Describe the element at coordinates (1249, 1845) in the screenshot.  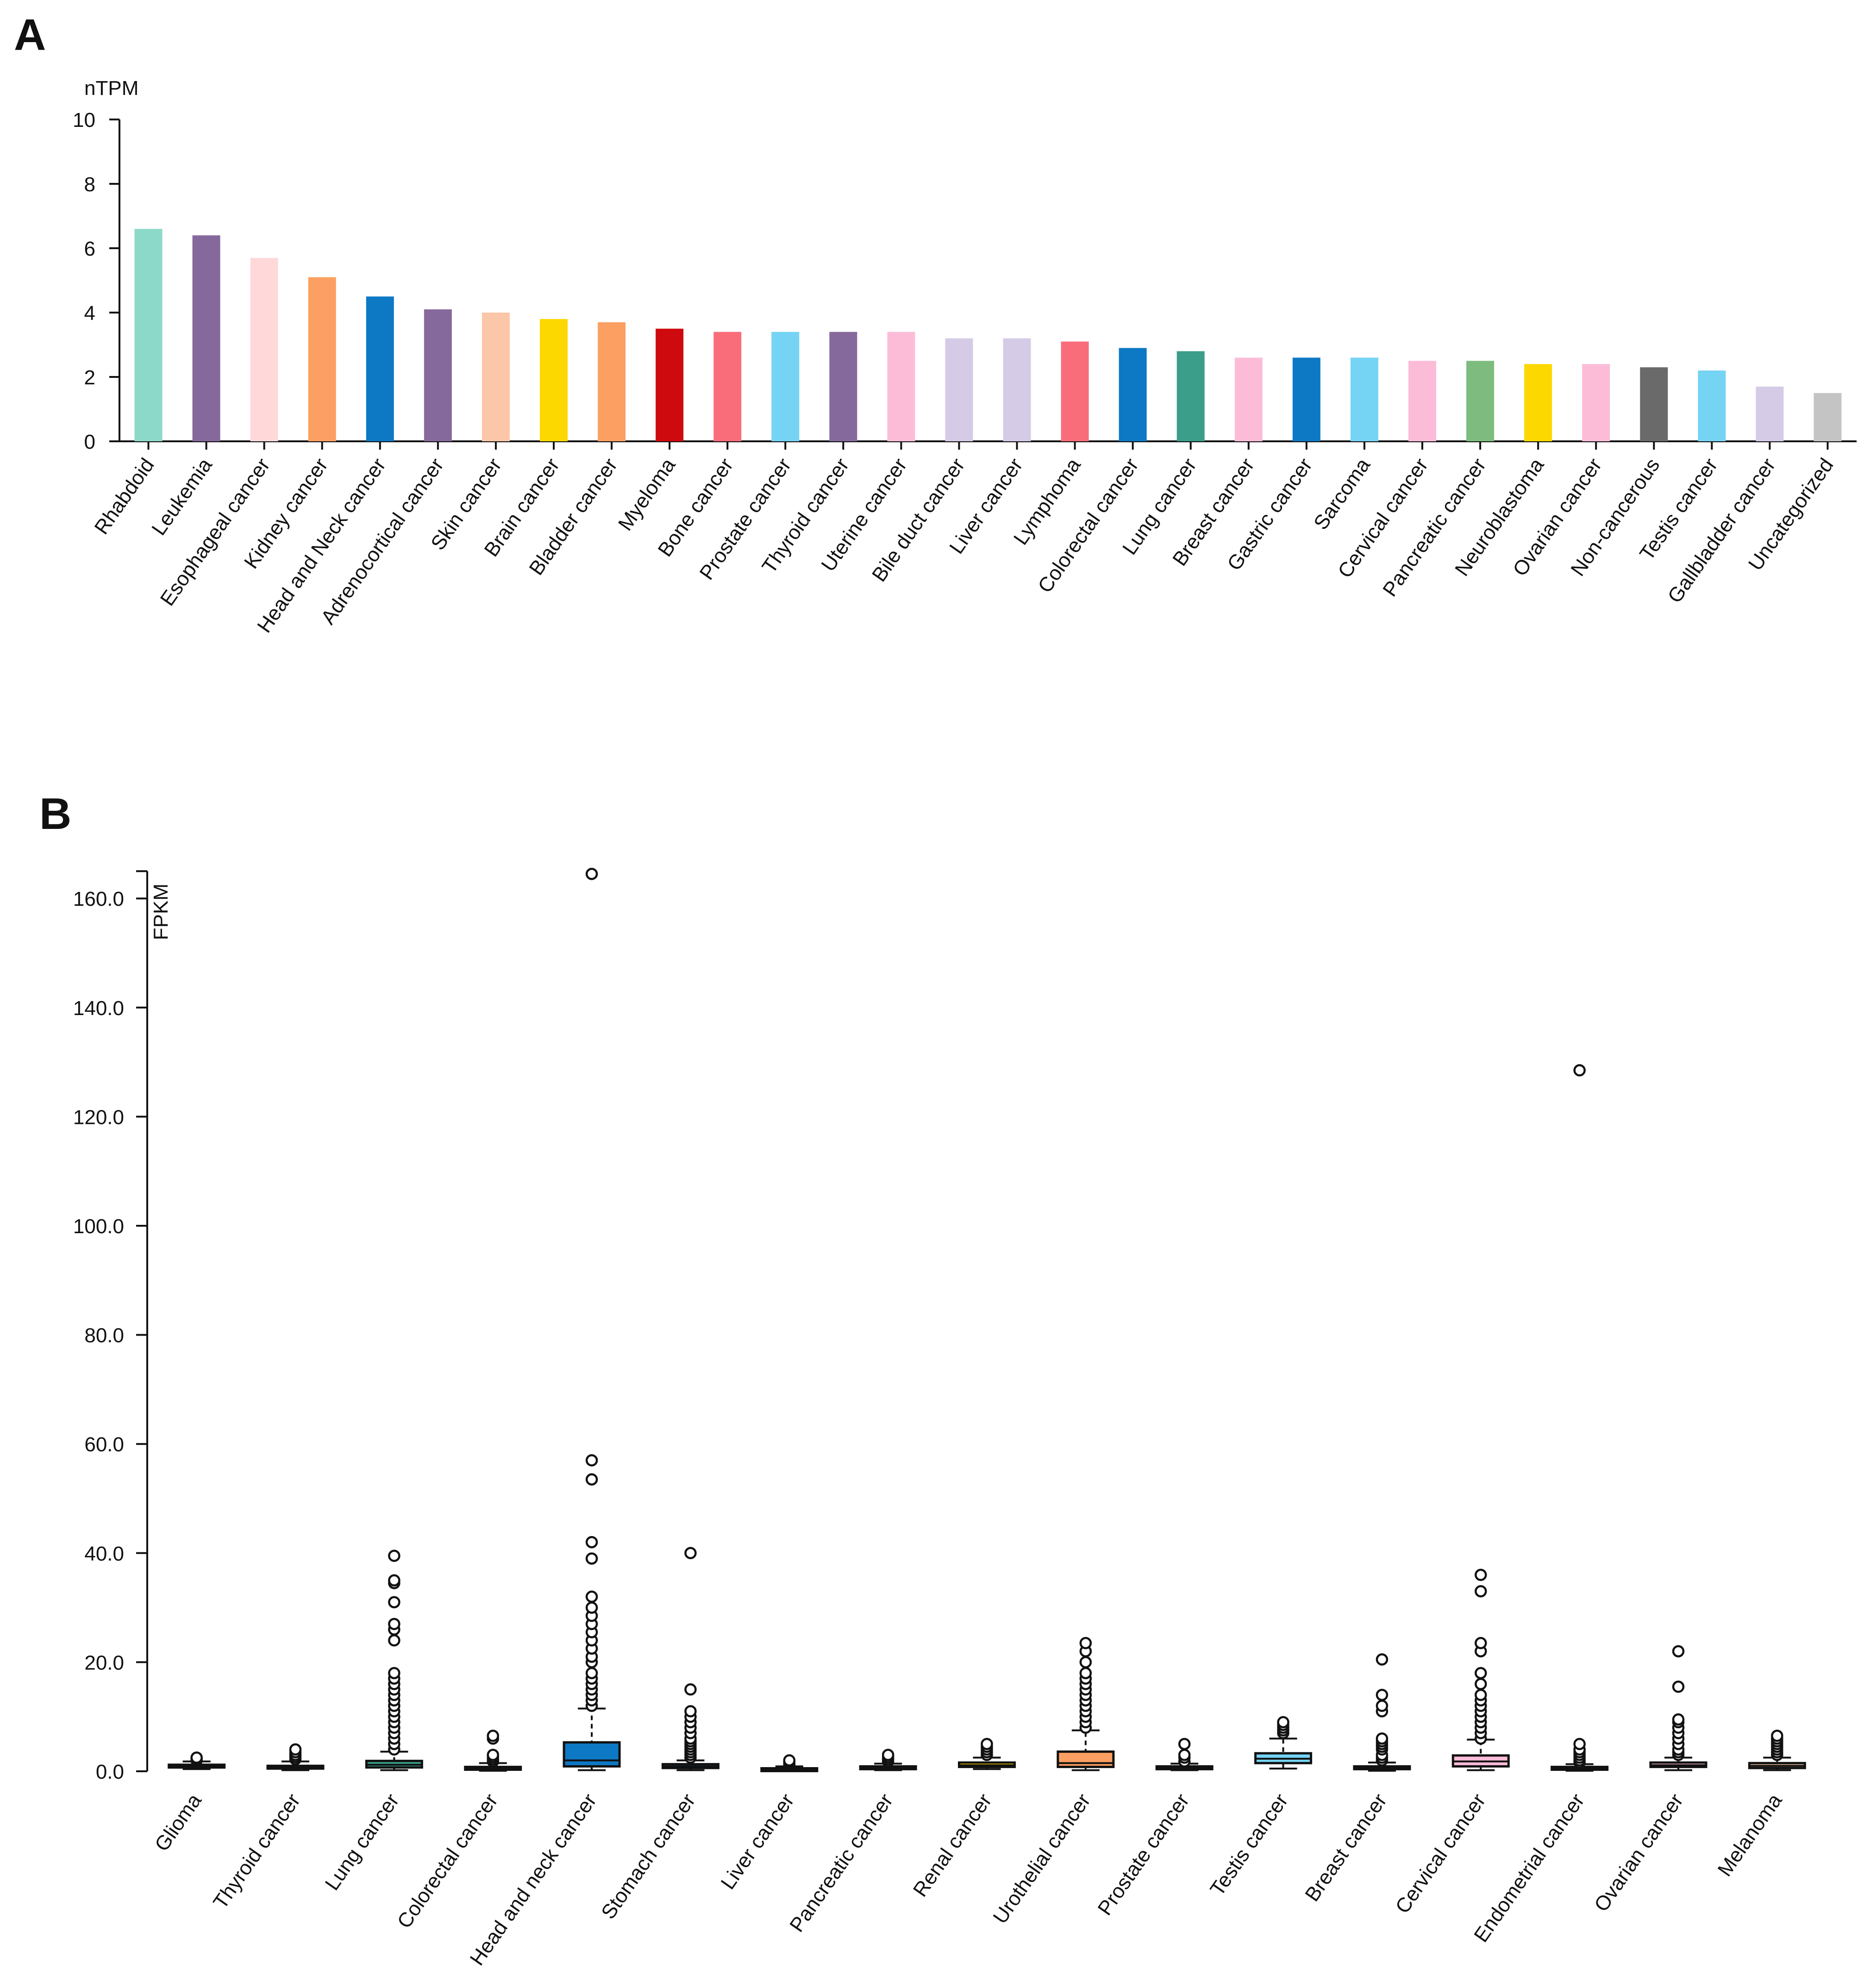
I see `x-tick-label: Testis cancer` at that location.